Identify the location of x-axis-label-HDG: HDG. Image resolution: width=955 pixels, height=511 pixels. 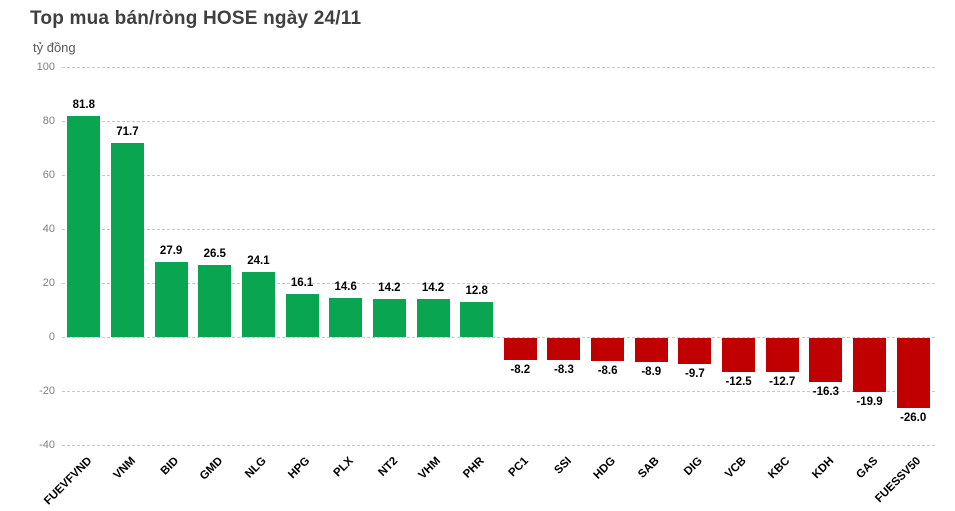
(605, 468).